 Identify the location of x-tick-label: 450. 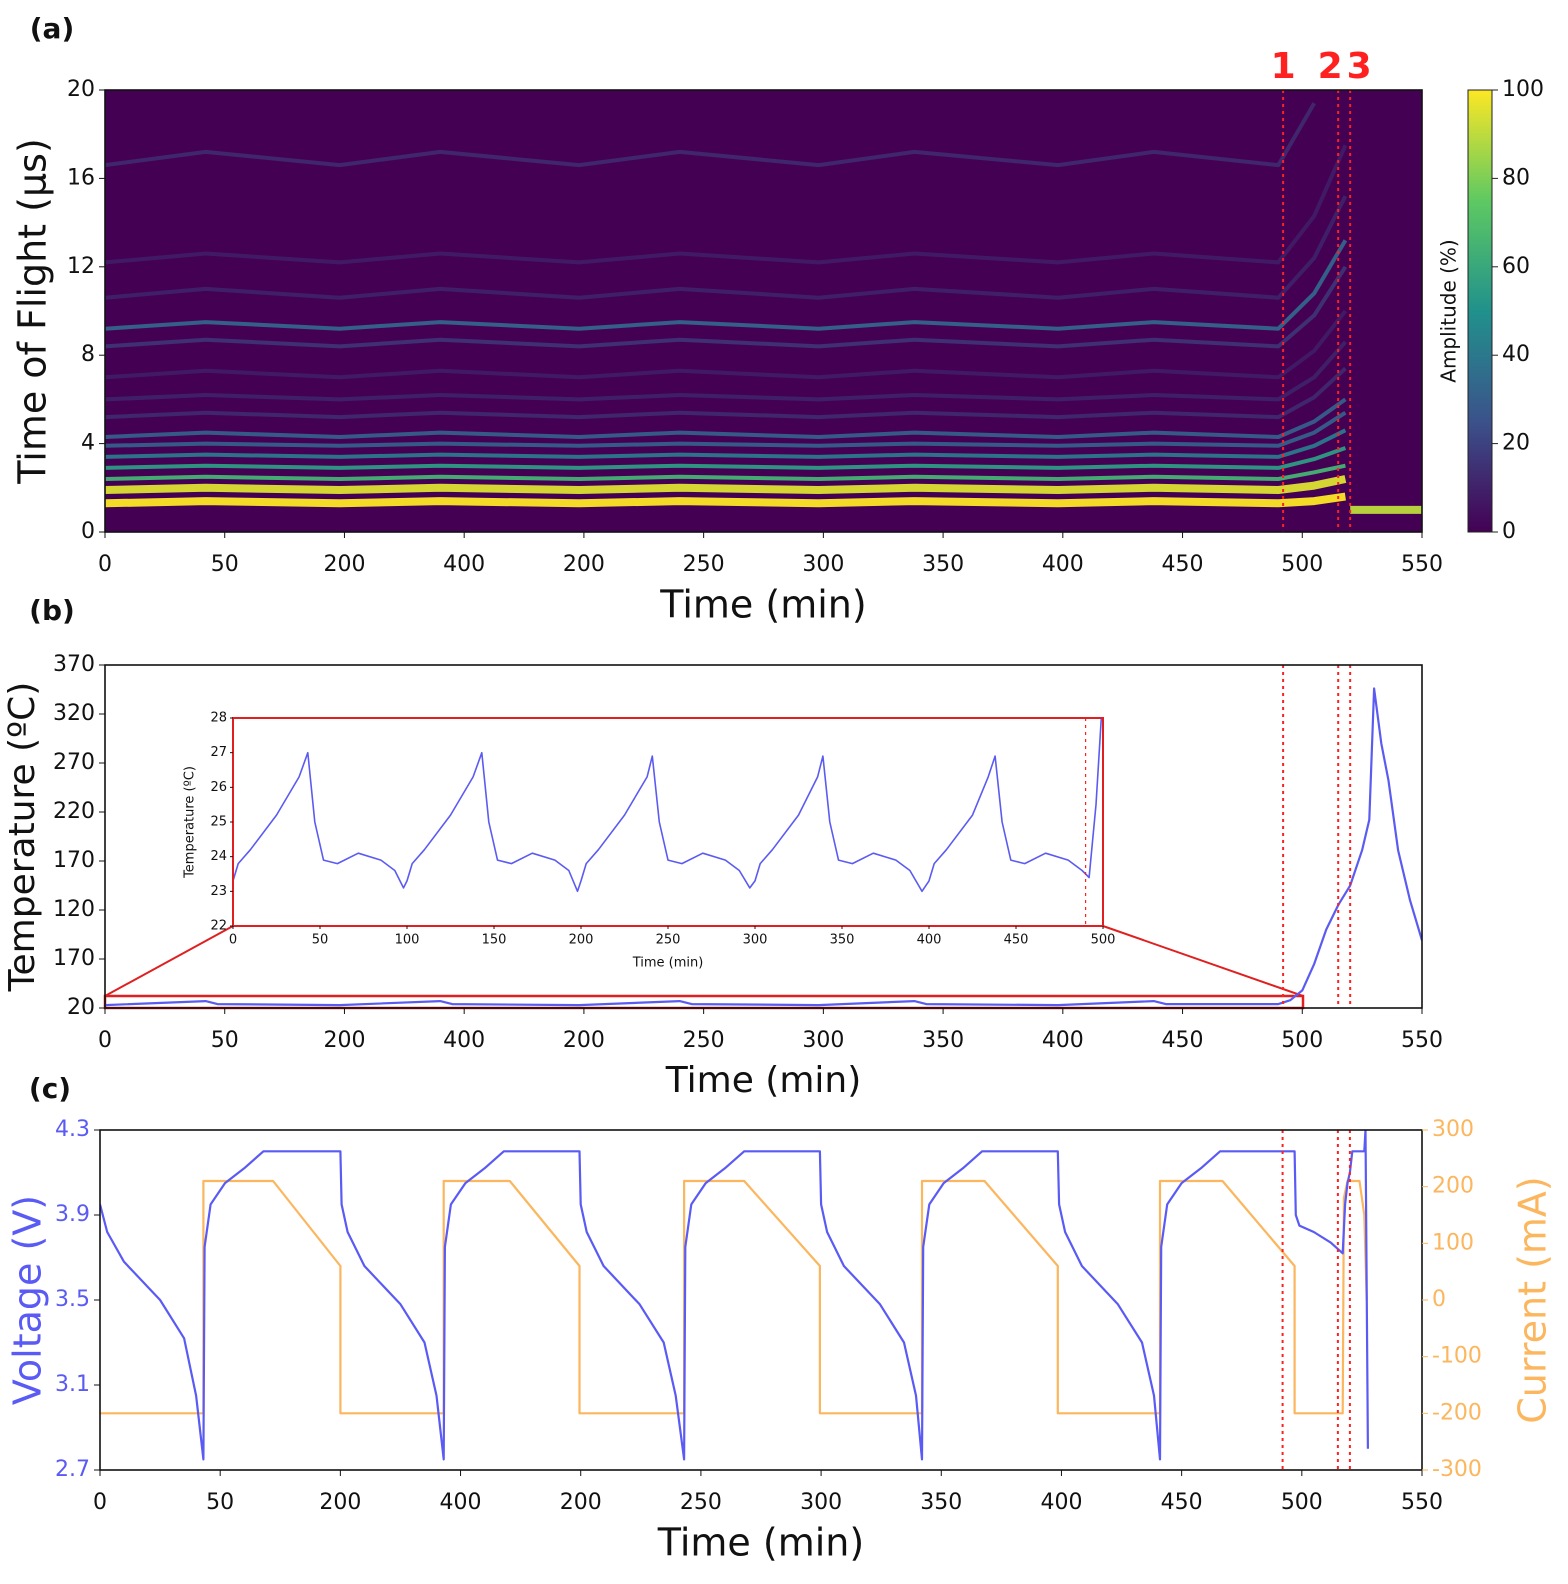
(1016, 940).